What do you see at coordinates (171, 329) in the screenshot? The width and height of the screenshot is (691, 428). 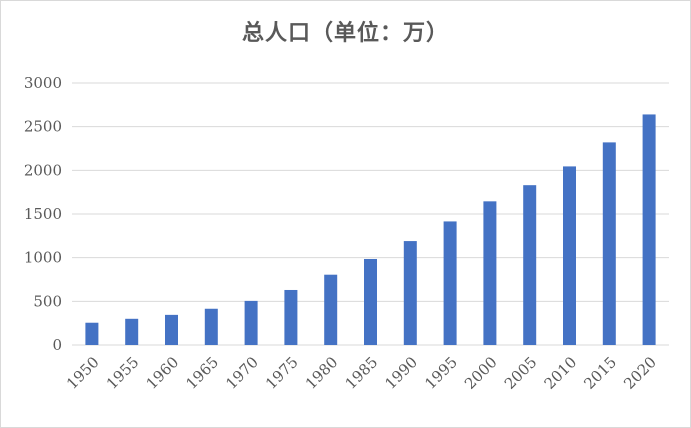 I see `bar-1960` at bounding box center [171, 329].